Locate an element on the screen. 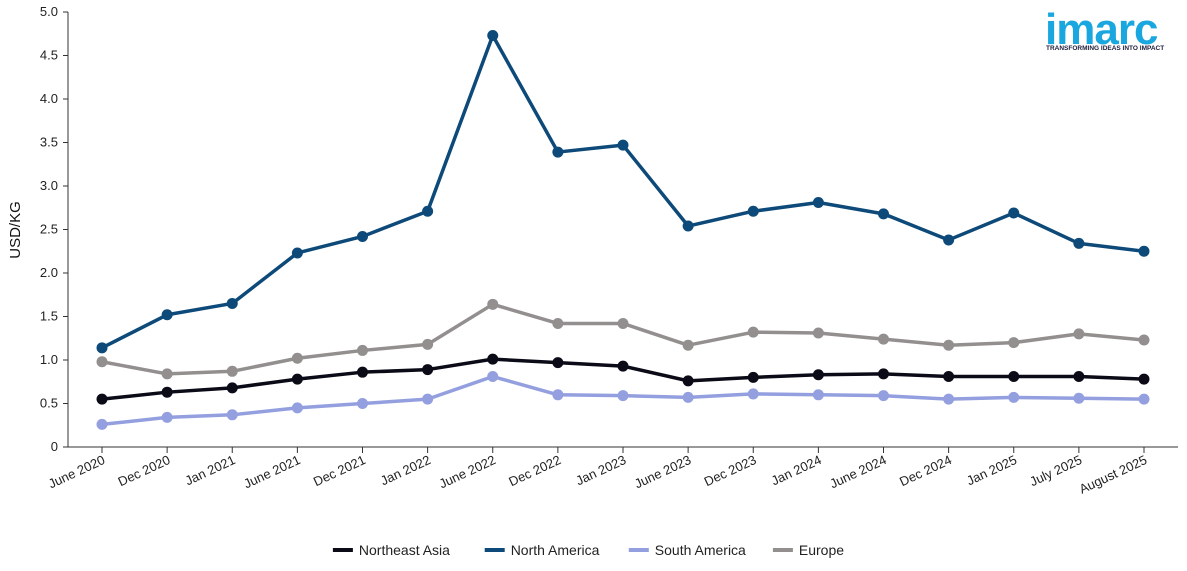  x-tick-label: August 2025 is located at coordinates (1113, 474).